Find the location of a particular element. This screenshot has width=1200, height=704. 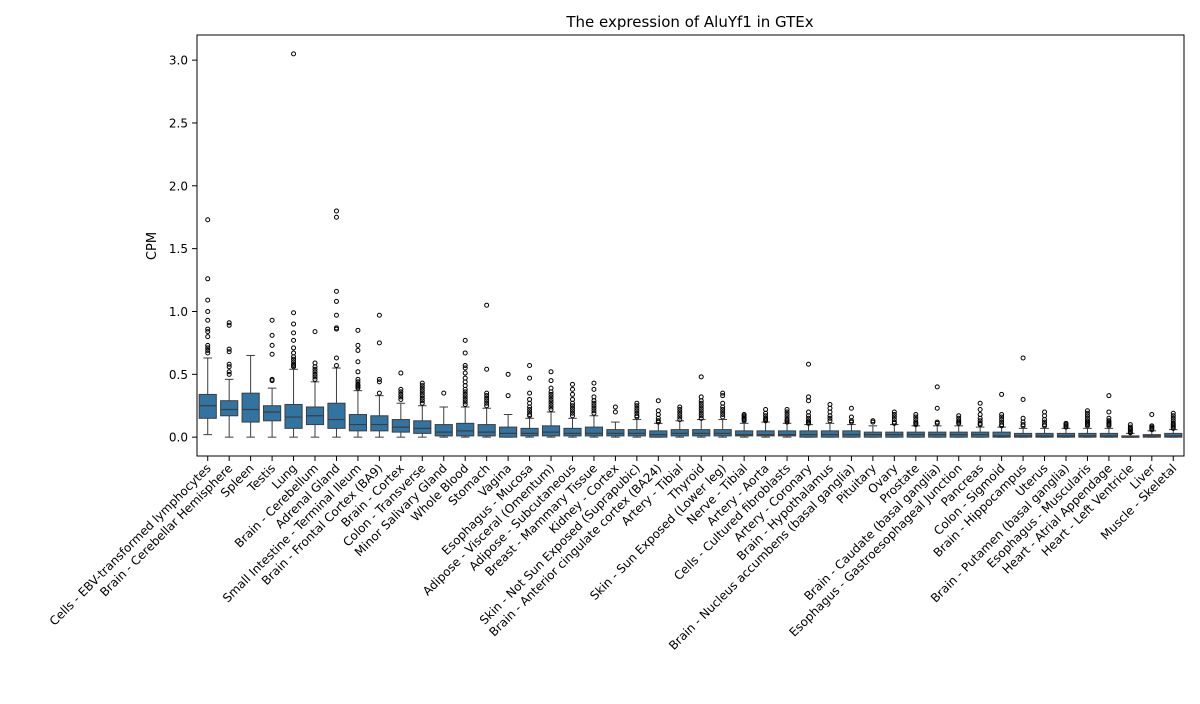

y-axis: 0.0 0.5 1.0 1.5 2.0 2.5 3.0 is located at coordinates (183, 249).